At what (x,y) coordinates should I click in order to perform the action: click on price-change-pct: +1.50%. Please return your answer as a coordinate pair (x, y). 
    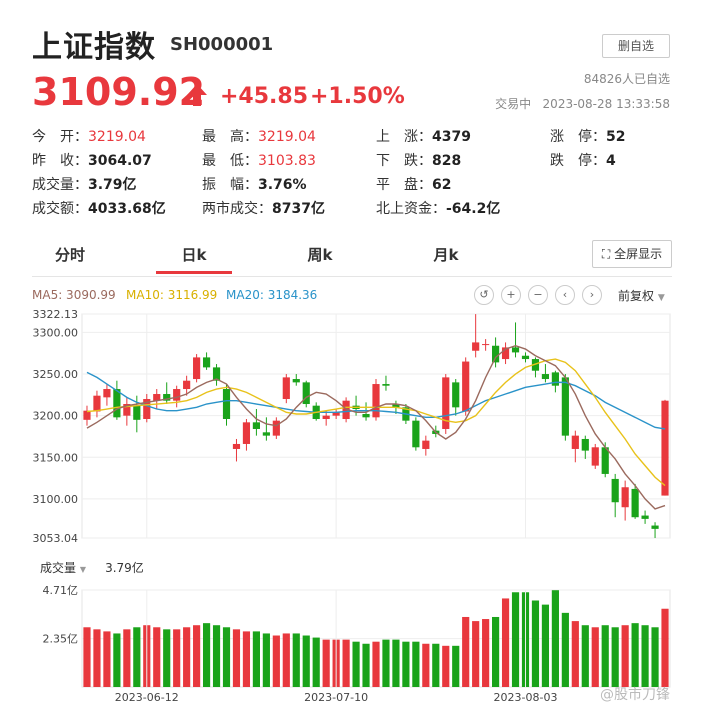
    Looking at the image, I should click on (357, 96).